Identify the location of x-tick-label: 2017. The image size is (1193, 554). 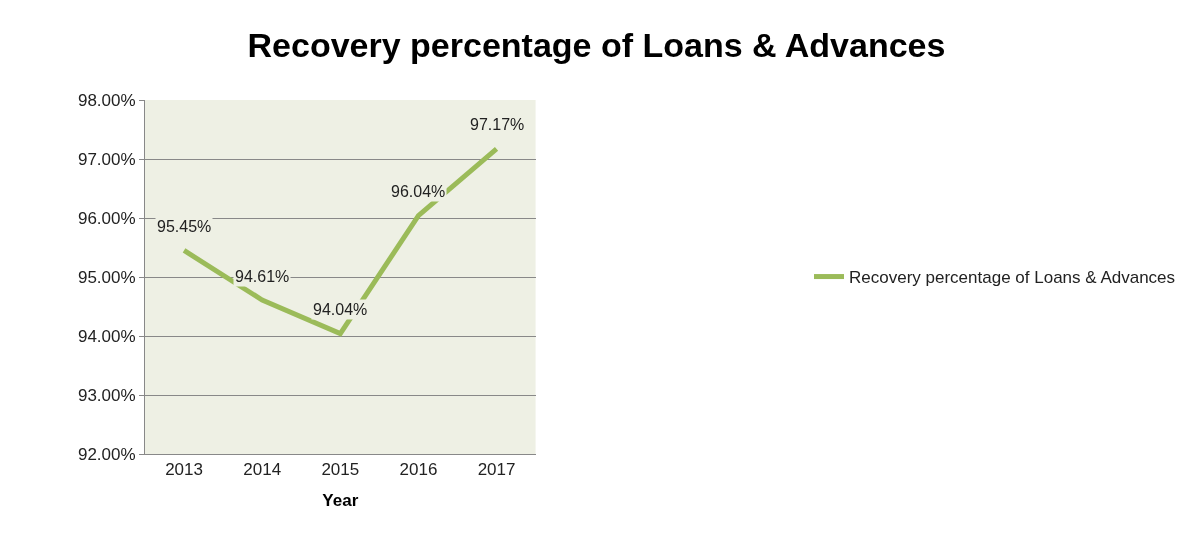
(496, 470).